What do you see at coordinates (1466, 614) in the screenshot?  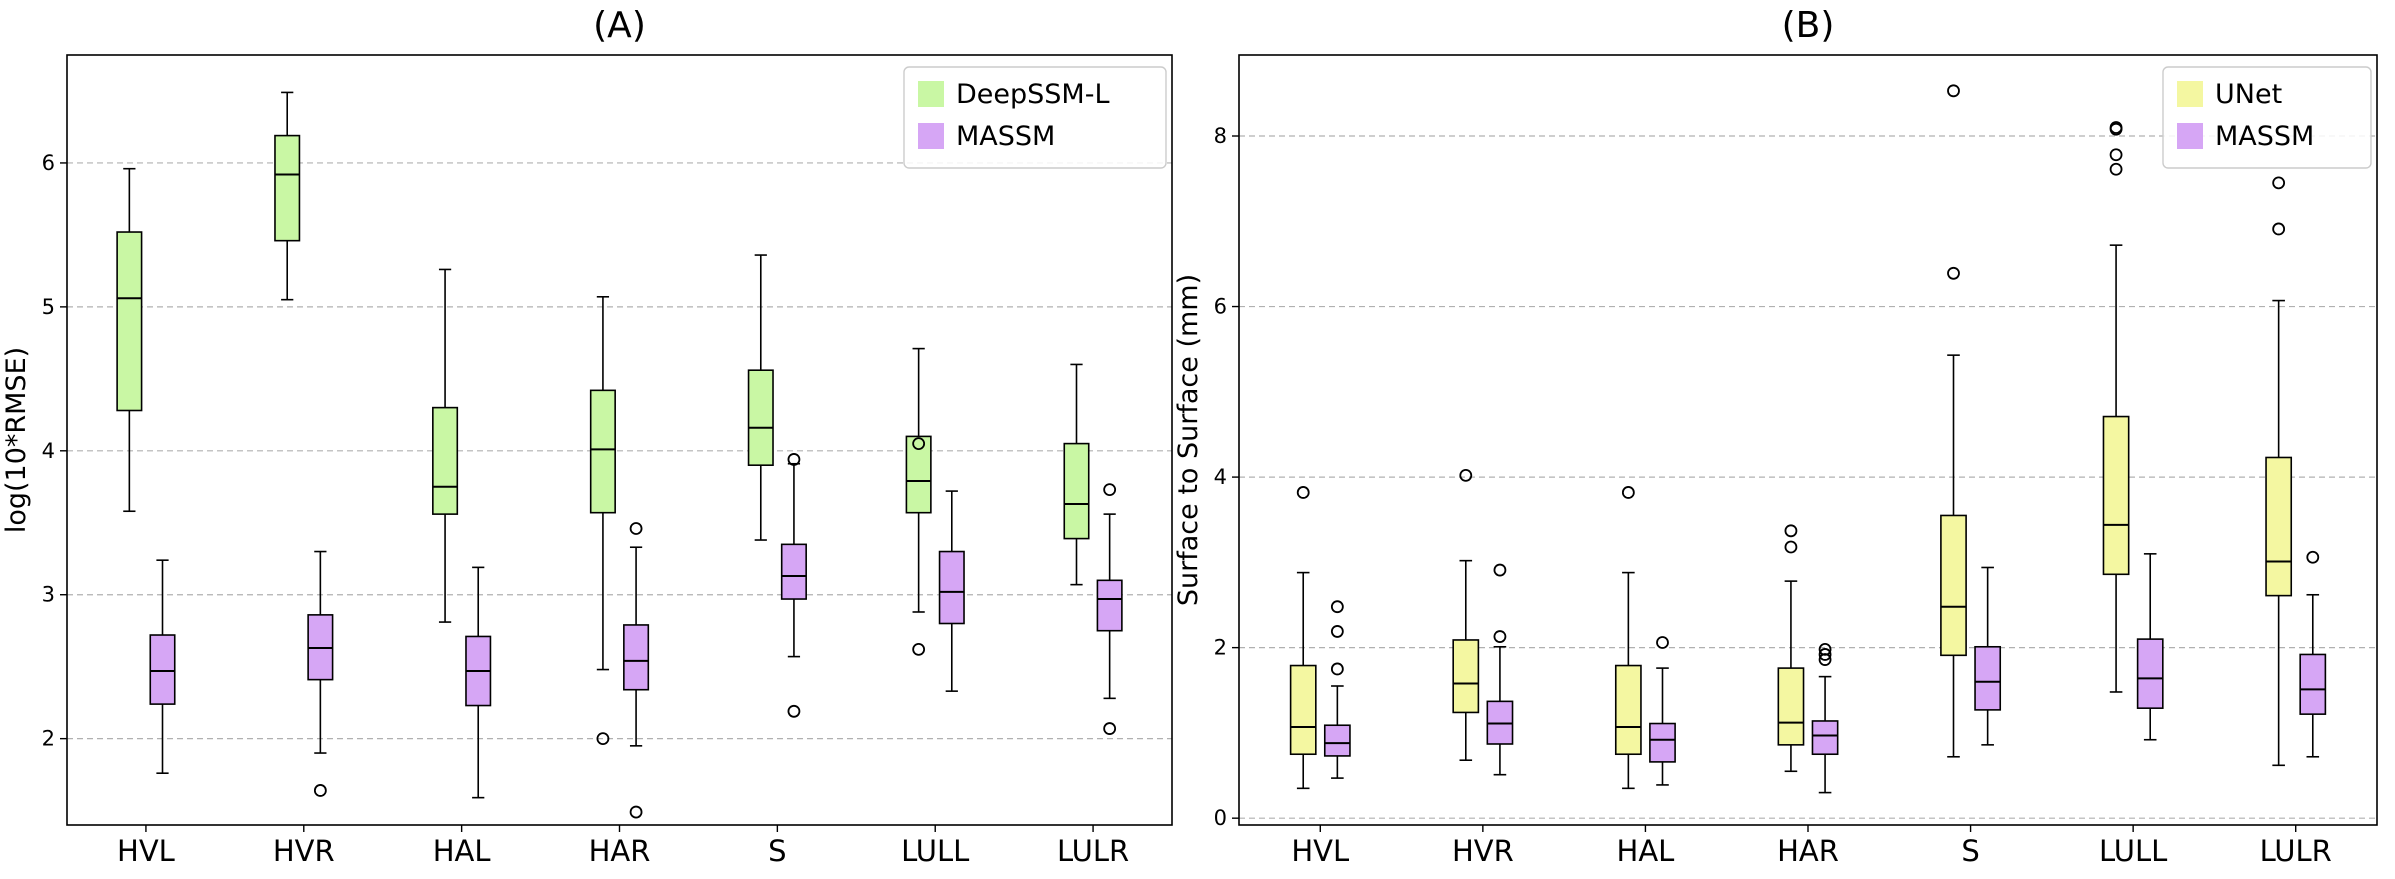 I see `box-unet-hvr` at bounding box center [1466, 614].